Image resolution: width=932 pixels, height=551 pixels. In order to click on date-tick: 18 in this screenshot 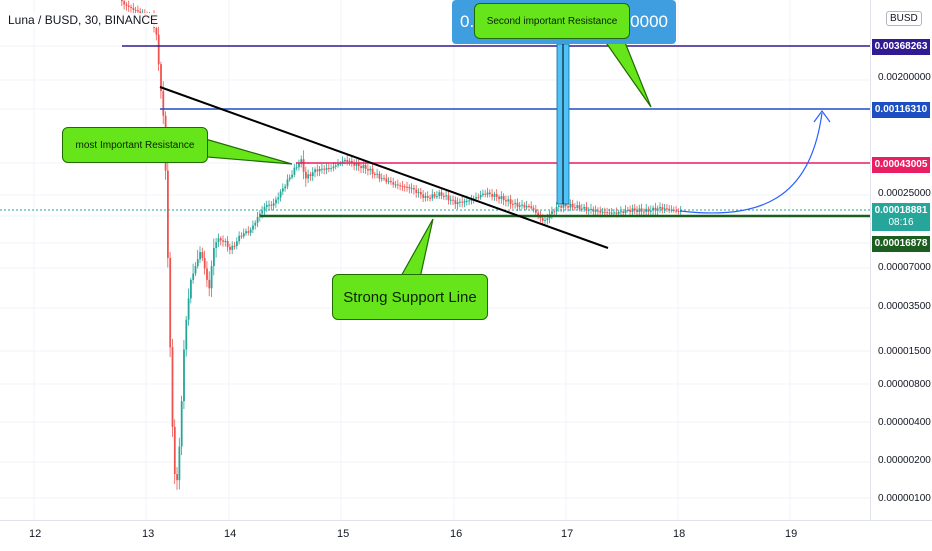, I will do `click(679, 534)`.